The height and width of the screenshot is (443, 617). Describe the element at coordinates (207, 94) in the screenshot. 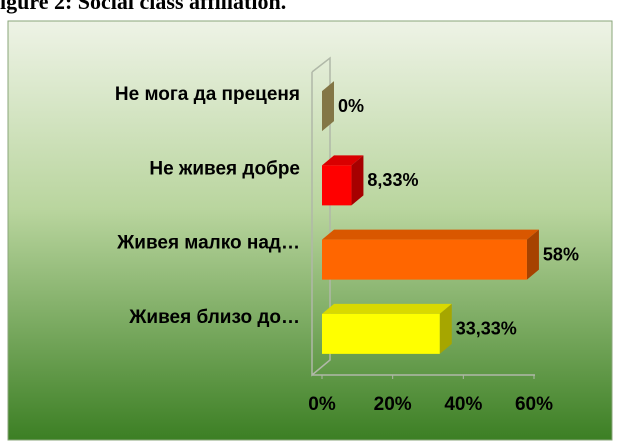

I see `y-tick-label: Не мога да преценя` at that location.